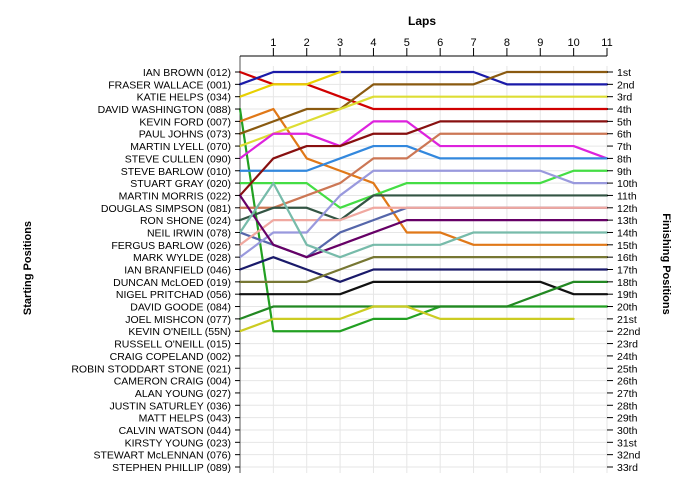 The height and width of the screenshot is (495, 700). What do you see at coordinates (185, 221) in the screenshot?
I see `starting-label: RON SHONE (024)` at bounding box center [185, 221].